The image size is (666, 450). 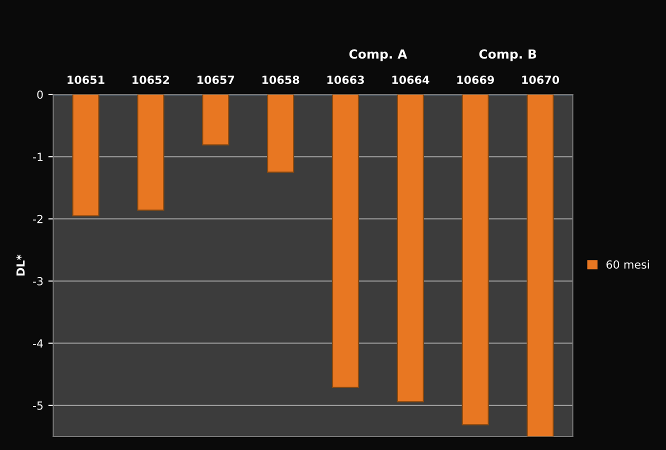 I want to click on x-tick-label: 10658, so click(x=281, y=80).